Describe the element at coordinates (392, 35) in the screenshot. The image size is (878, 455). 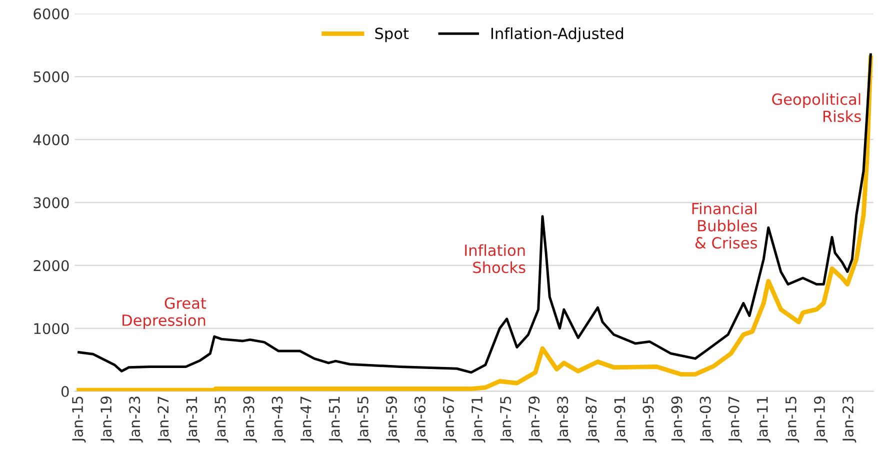
I see `legend-label: Spot` at that location.